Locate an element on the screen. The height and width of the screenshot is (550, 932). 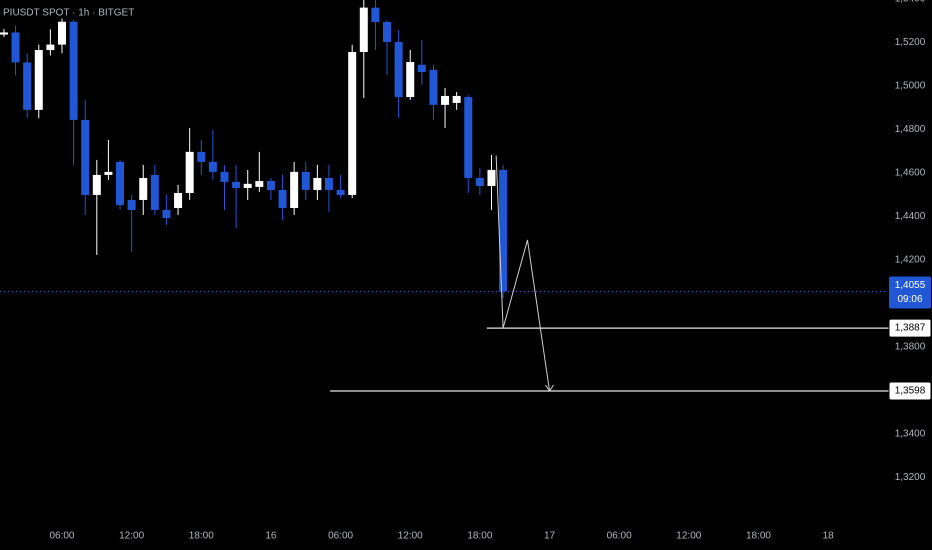
y-tick-label: 1,3200 is located at coordinates (910, 477).